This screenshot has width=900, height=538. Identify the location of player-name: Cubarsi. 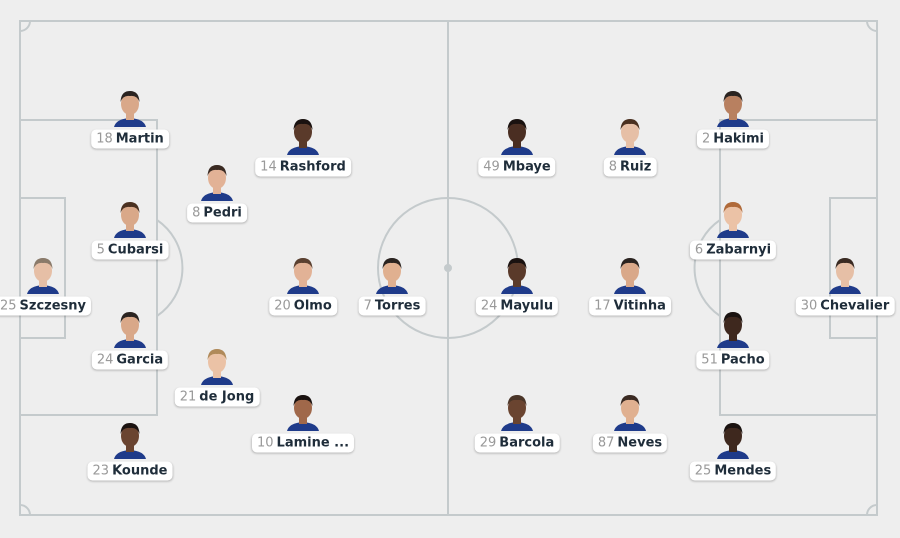
(135, 250).